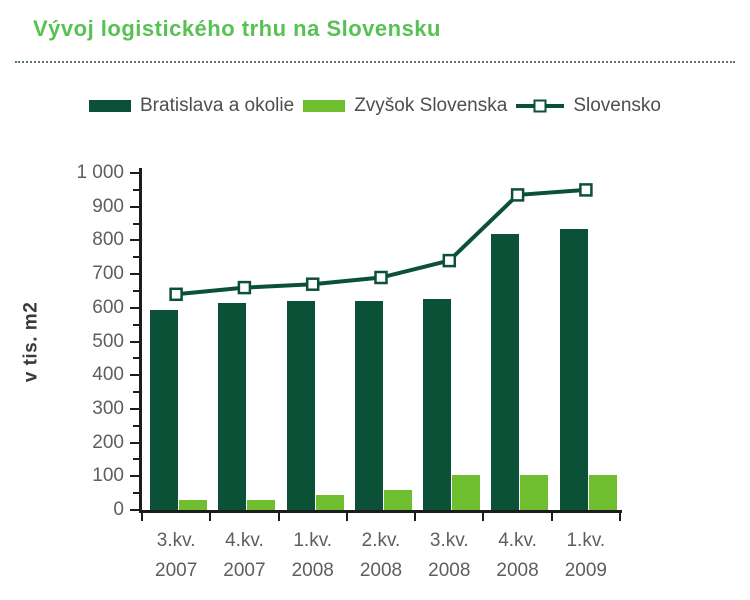 This screenshot has width=750, height=600. Describe the element at coordinates (110, 106) in the screenshot. I see `legend-swatch-bratislava` at that location.